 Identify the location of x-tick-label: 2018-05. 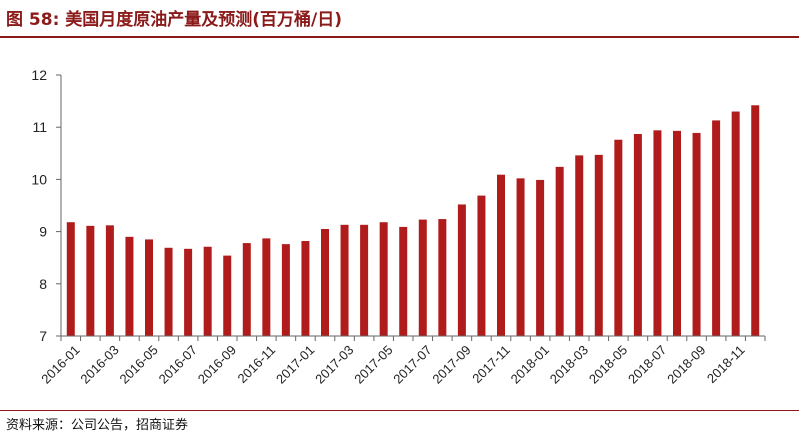
(608, 364).